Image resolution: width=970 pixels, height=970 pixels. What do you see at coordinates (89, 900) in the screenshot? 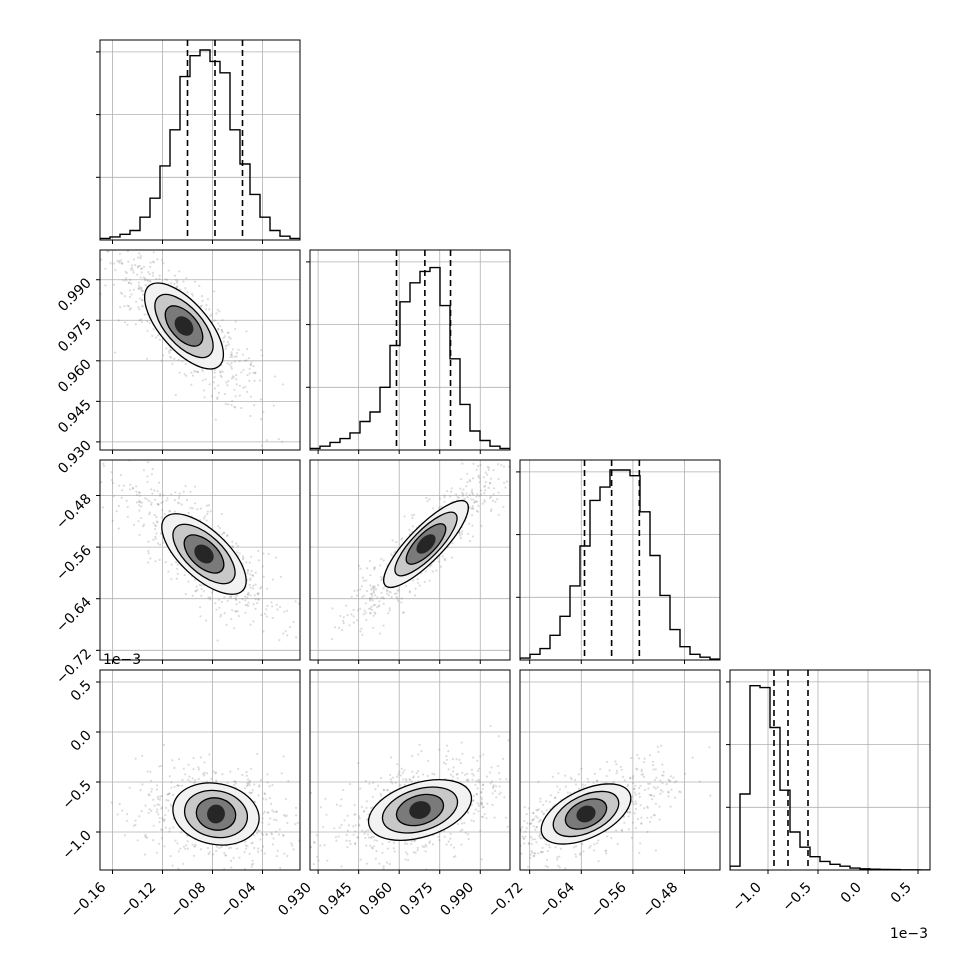
I see `x-tick-label: −0.16` at bounding box center [89, 900].